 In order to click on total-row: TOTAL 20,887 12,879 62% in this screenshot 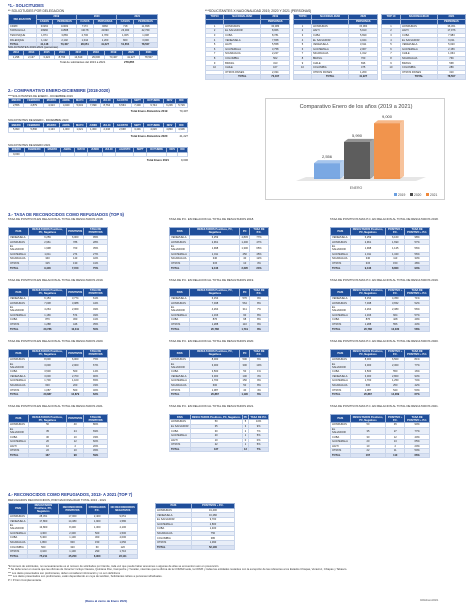, I will do `click(58, 394)`.